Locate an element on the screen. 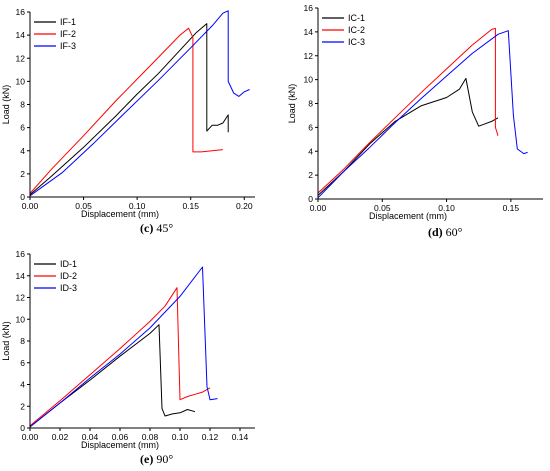 Image resolution: width=550 pixels, height=471 pixels. panel-caption: (c) 45° is located at coordinates (156, 228).